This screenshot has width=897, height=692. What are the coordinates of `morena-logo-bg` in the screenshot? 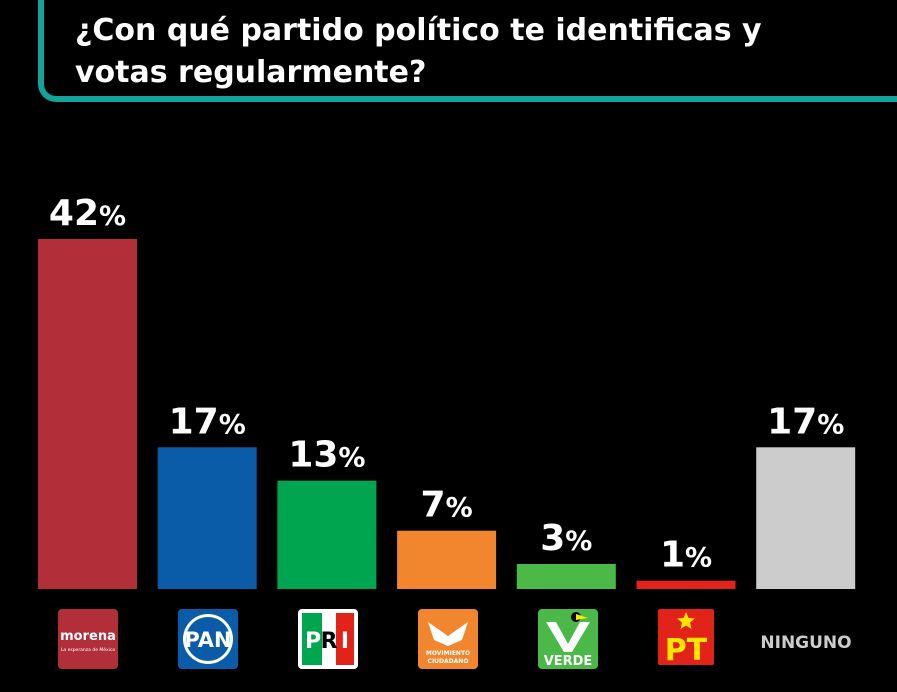 It's located at (88, 639).